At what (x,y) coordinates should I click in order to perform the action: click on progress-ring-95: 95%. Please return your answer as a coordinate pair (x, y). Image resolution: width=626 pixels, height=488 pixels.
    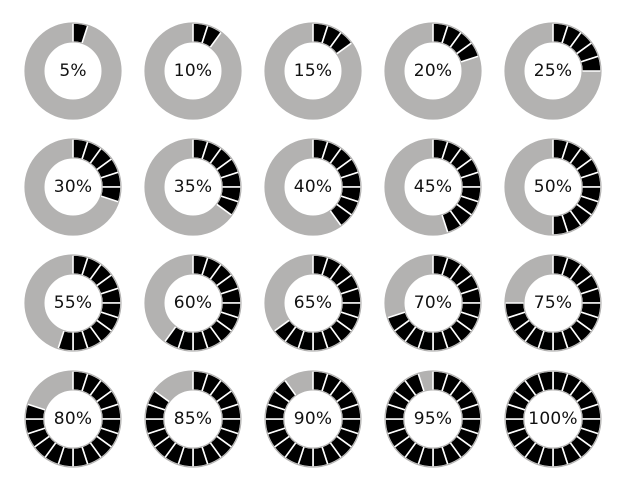
    Looking at the image, I should click on (433, 419).